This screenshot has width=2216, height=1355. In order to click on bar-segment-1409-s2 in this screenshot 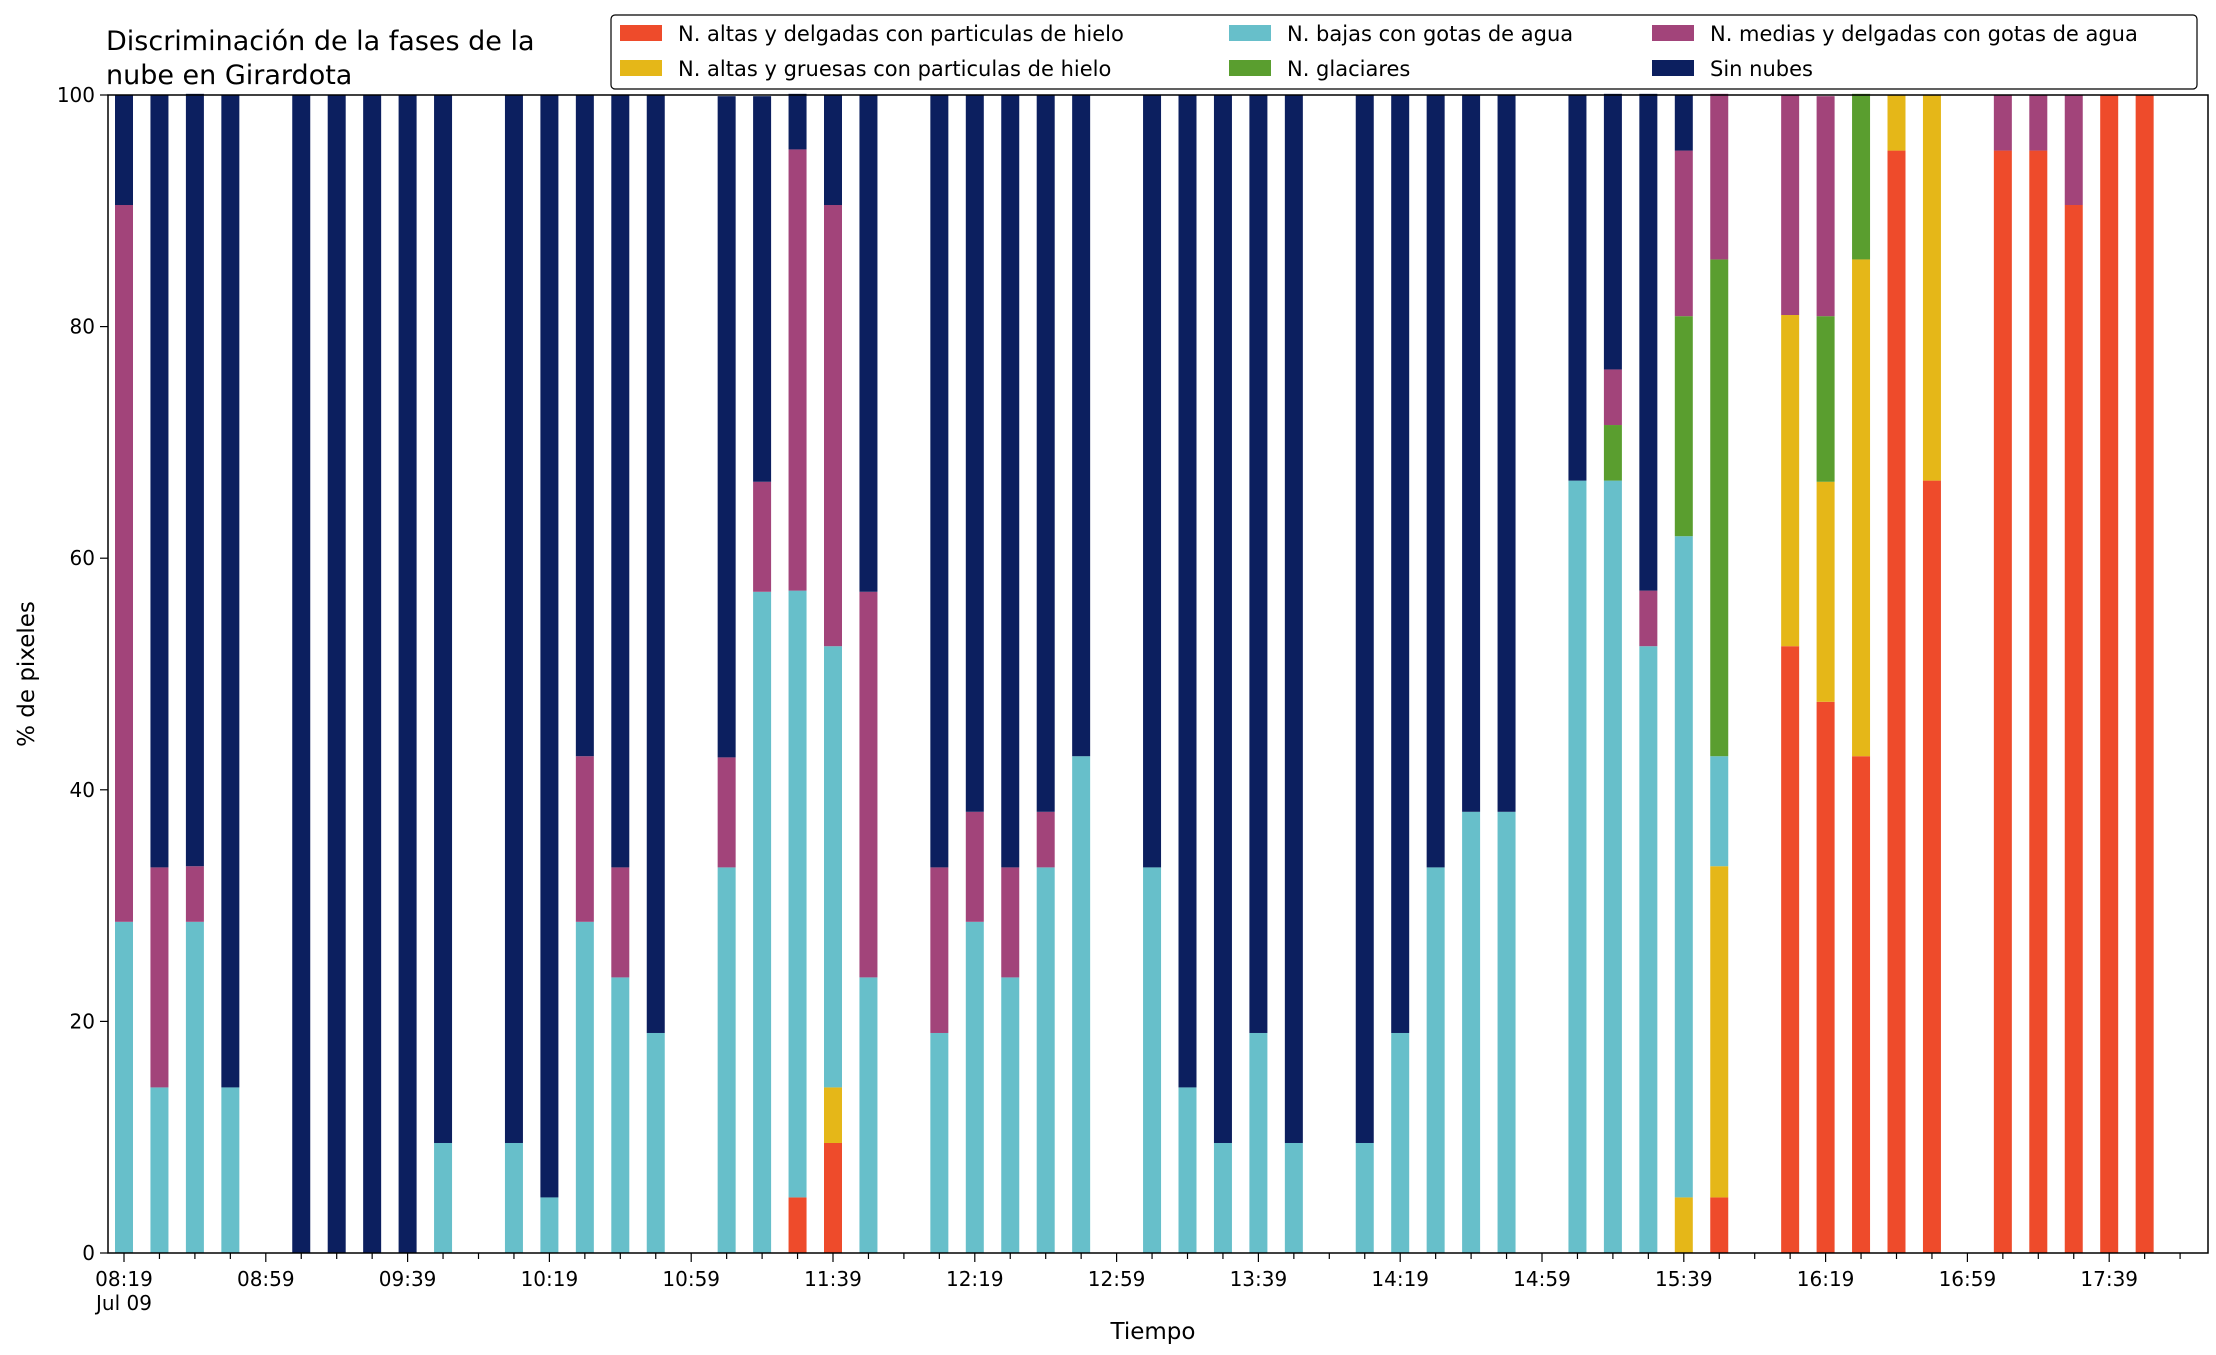, I will do `click(1364, 1197)`.